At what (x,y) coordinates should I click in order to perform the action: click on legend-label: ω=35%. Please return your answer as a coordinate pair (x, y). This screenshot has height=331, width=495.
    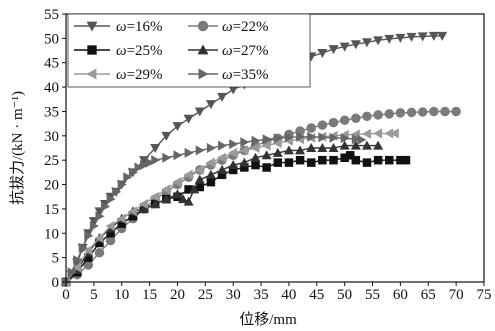
    Looking at the image, I should click on (245, 75).